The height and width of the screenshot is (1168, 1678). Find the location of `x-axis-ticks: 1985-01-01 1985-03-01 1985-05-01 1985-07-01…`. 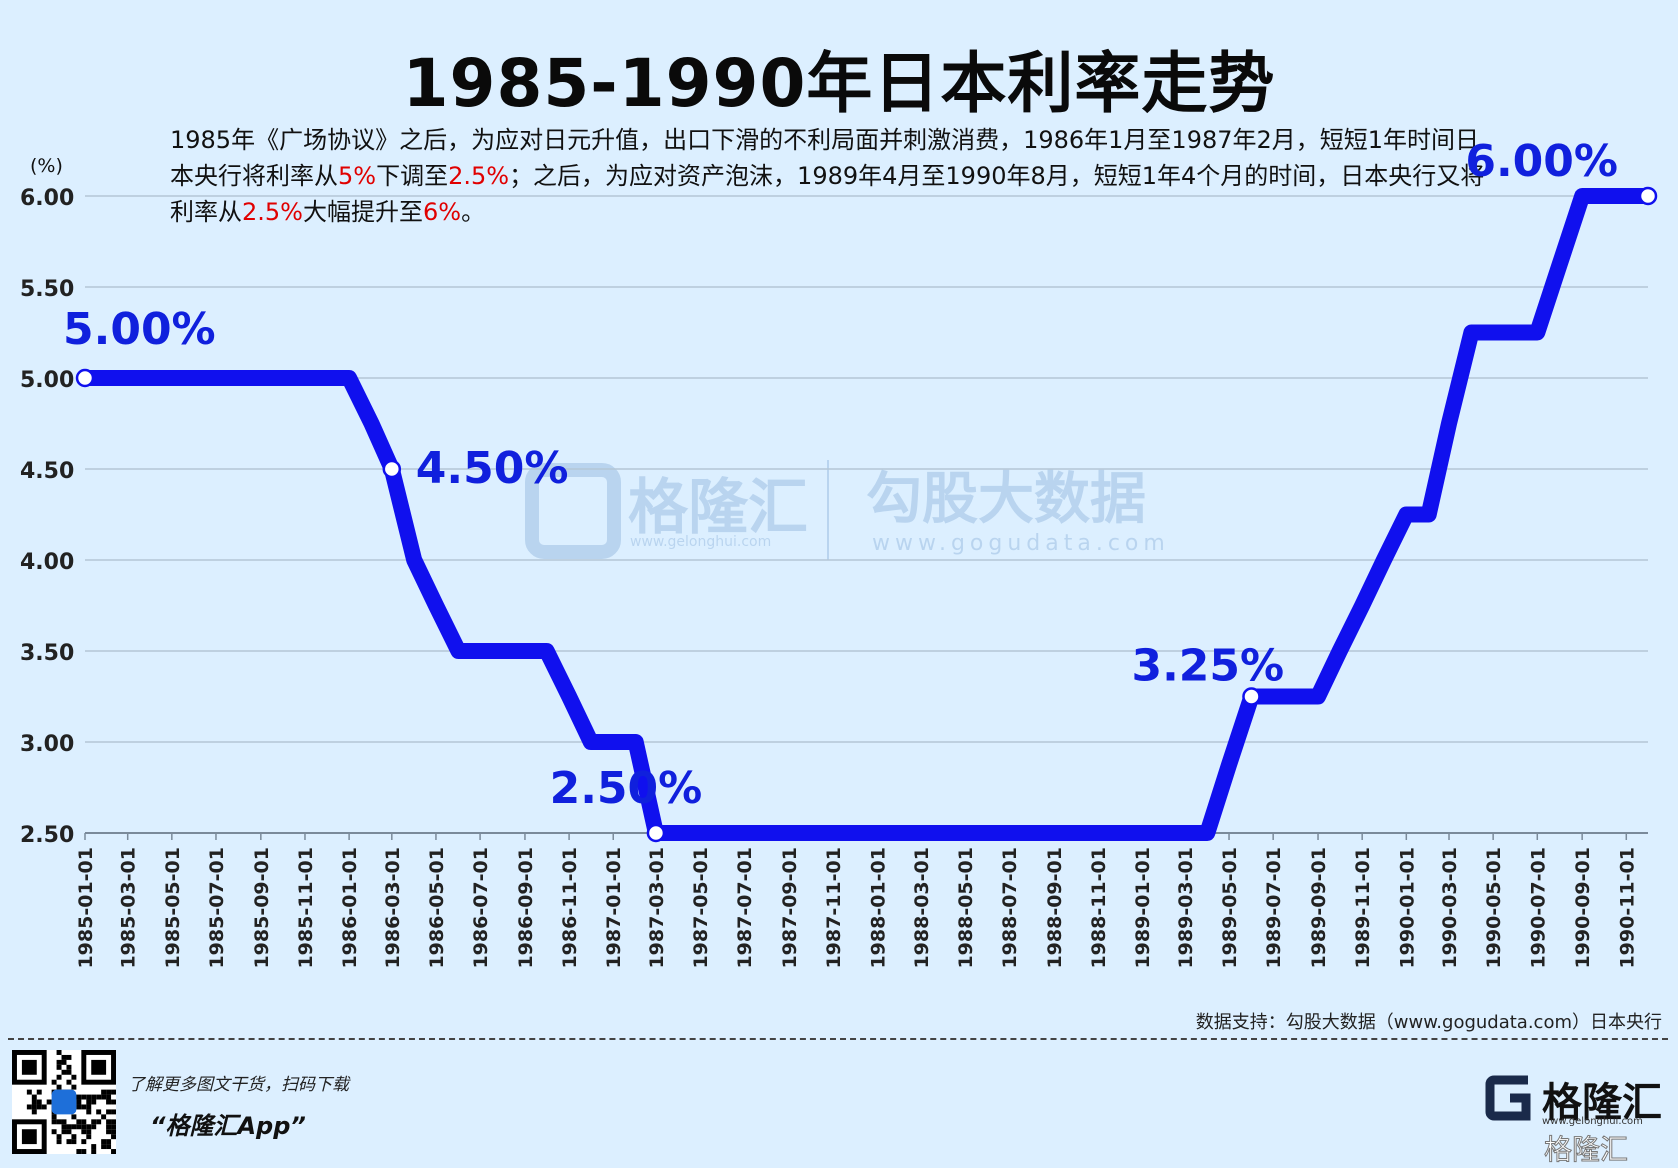

x-axis-ticks: 1985-01-01 1985-03-01 1985-05-01 1985-07-01… is located at coordinates (856, 901).